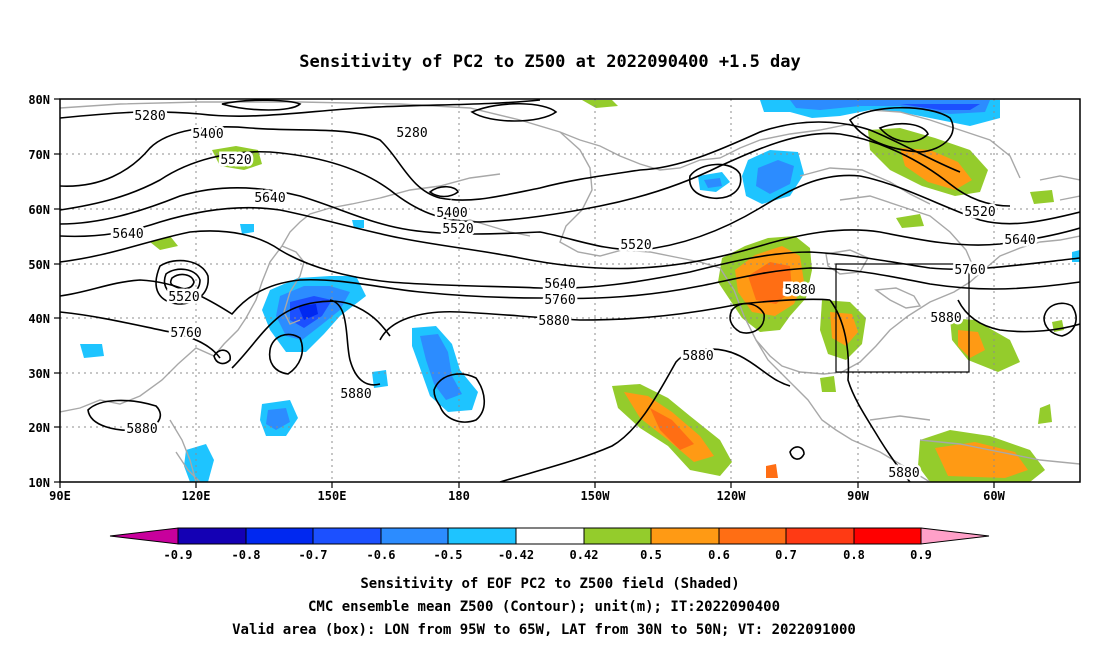 Image resolution: width=1100 pixels, height=650 pixels. Describe the element at coordinates (60, 496) in the screenshot. I see `lon-label: 90E` at that location.